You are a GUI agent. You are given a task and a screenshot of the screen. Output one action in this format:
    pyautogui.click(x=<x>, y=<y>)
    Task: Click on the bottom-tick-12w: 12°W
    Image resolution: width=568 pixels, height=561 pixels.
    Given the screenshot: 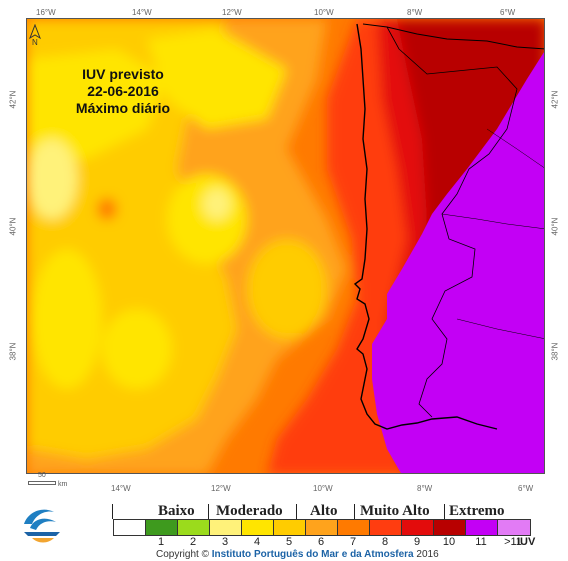 What is the action you would take?
    pyautogui.click(x=221, y=488)
    